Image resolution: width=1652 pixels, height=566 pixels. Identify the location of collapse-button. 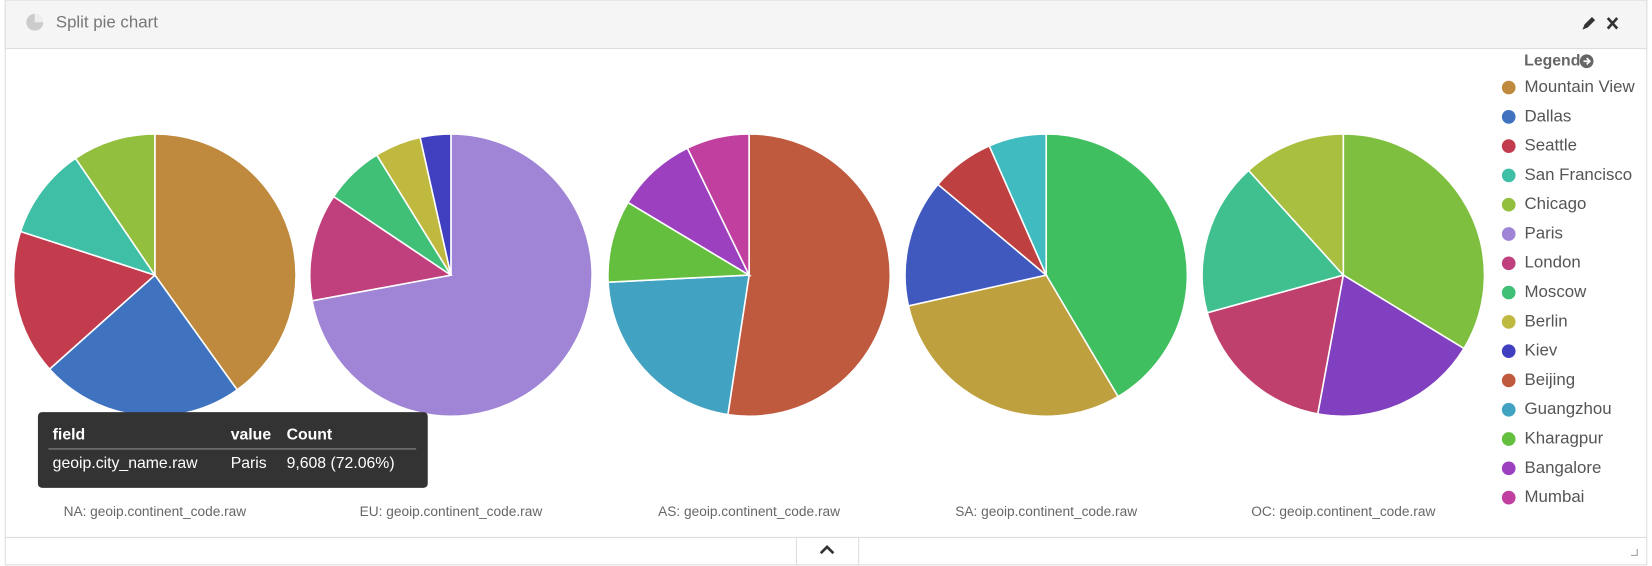
(827, 551).